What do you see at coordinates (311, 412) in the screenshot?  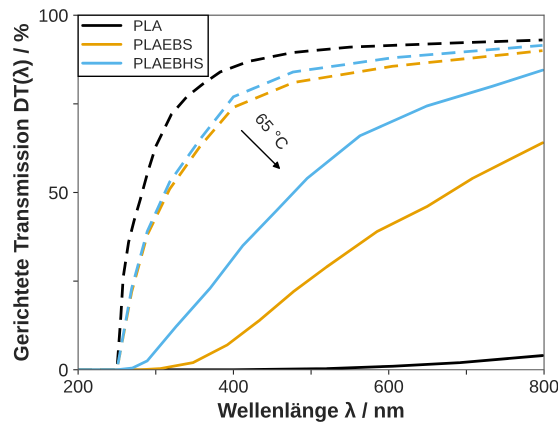 I see `x-axis-title: Wellenlänge λ / nm` at bounding box center [311, 412].